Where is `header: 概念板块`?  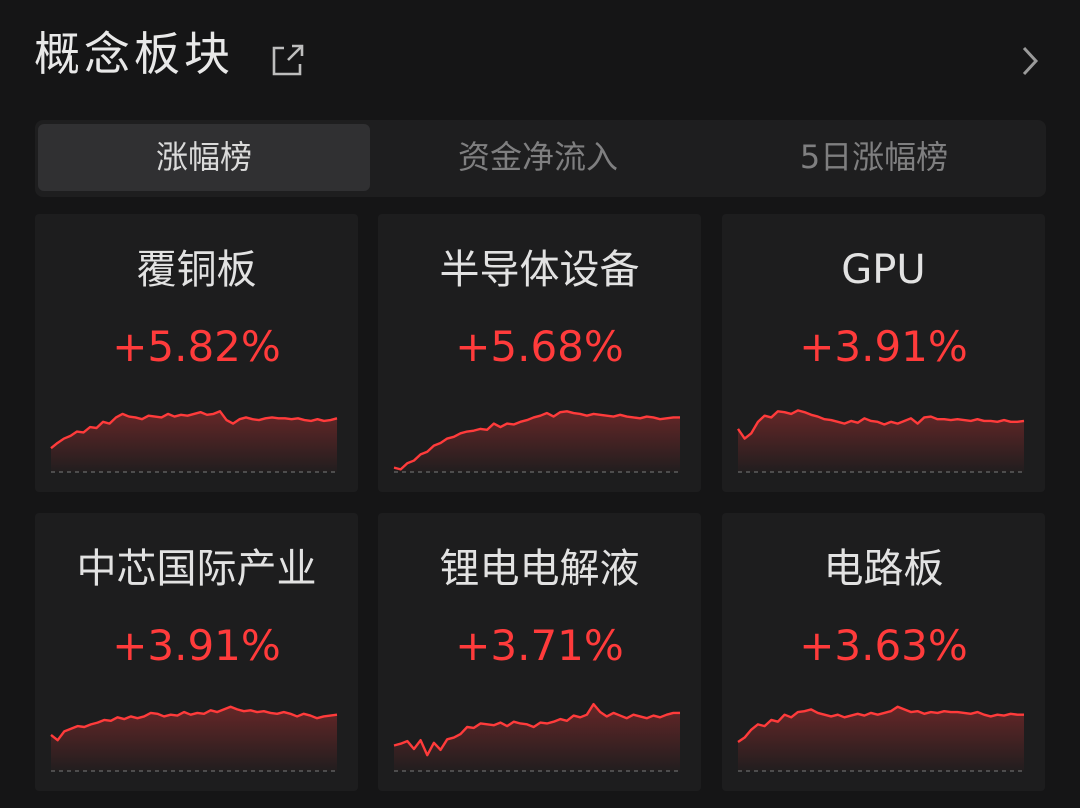
header: 概念板块 is located at coordinates (540, 59).